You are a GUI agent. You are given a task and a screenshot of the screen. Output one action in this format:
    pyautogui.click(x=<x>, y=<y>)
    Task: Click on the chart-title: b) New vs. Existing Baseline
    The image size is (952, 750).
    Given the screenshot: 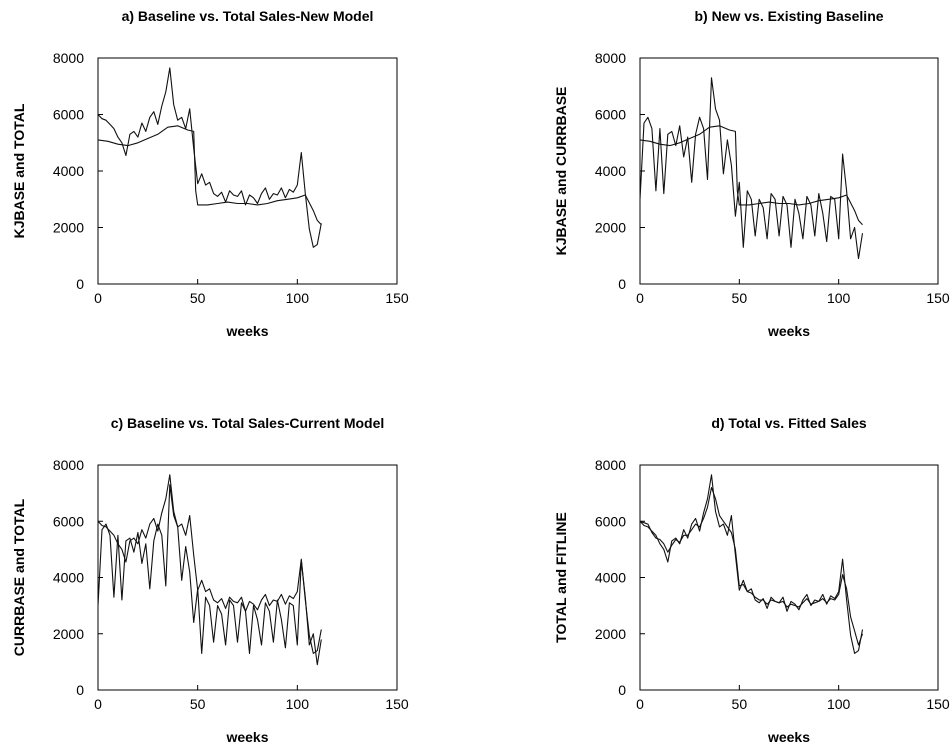 What is the action you would take?
    pyautogui.click(x=788, y=16)
    